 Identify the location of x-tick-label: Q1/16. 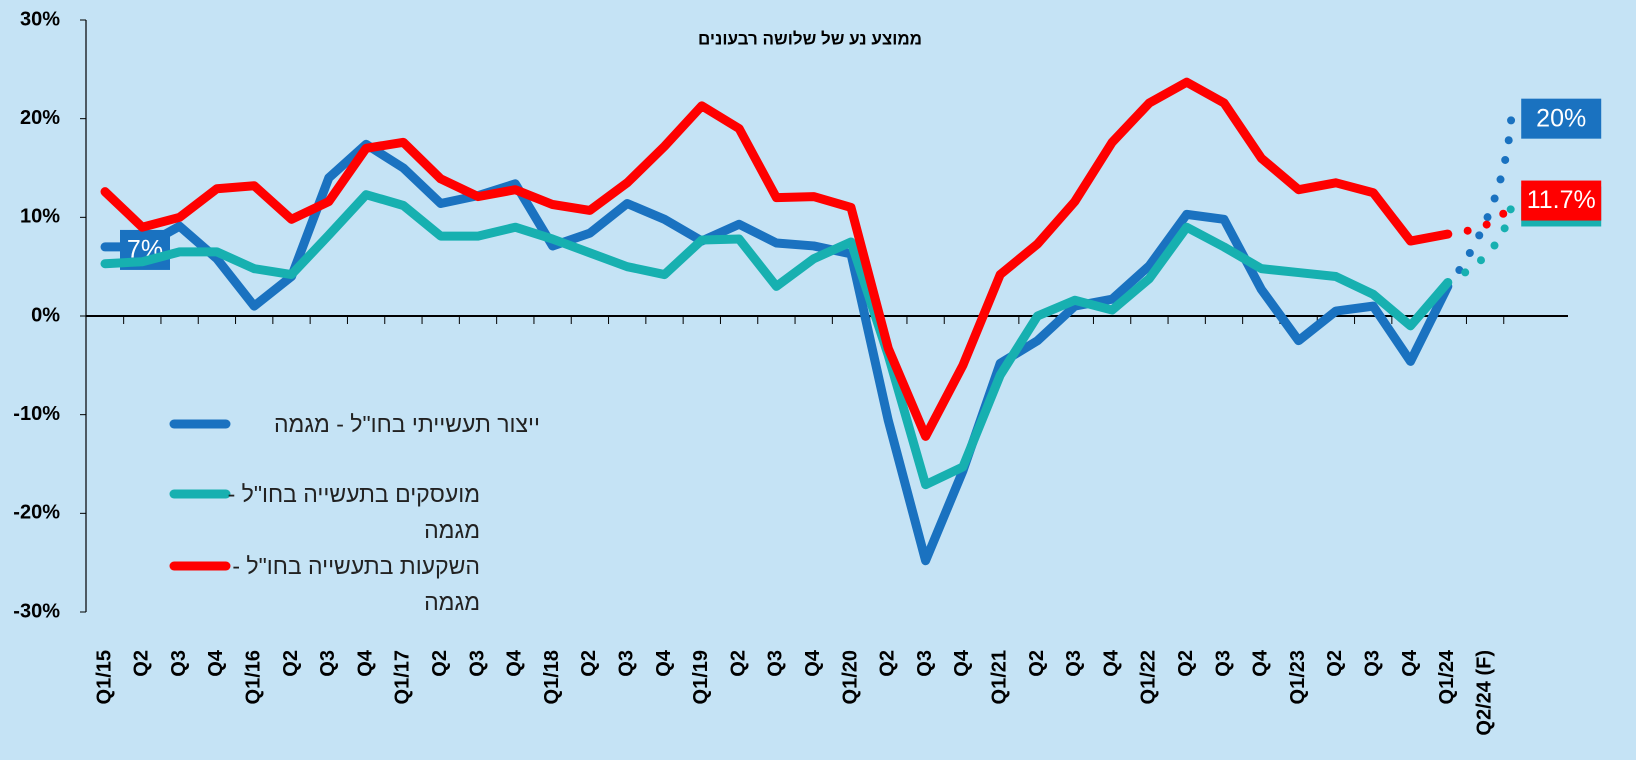
(253, 677).